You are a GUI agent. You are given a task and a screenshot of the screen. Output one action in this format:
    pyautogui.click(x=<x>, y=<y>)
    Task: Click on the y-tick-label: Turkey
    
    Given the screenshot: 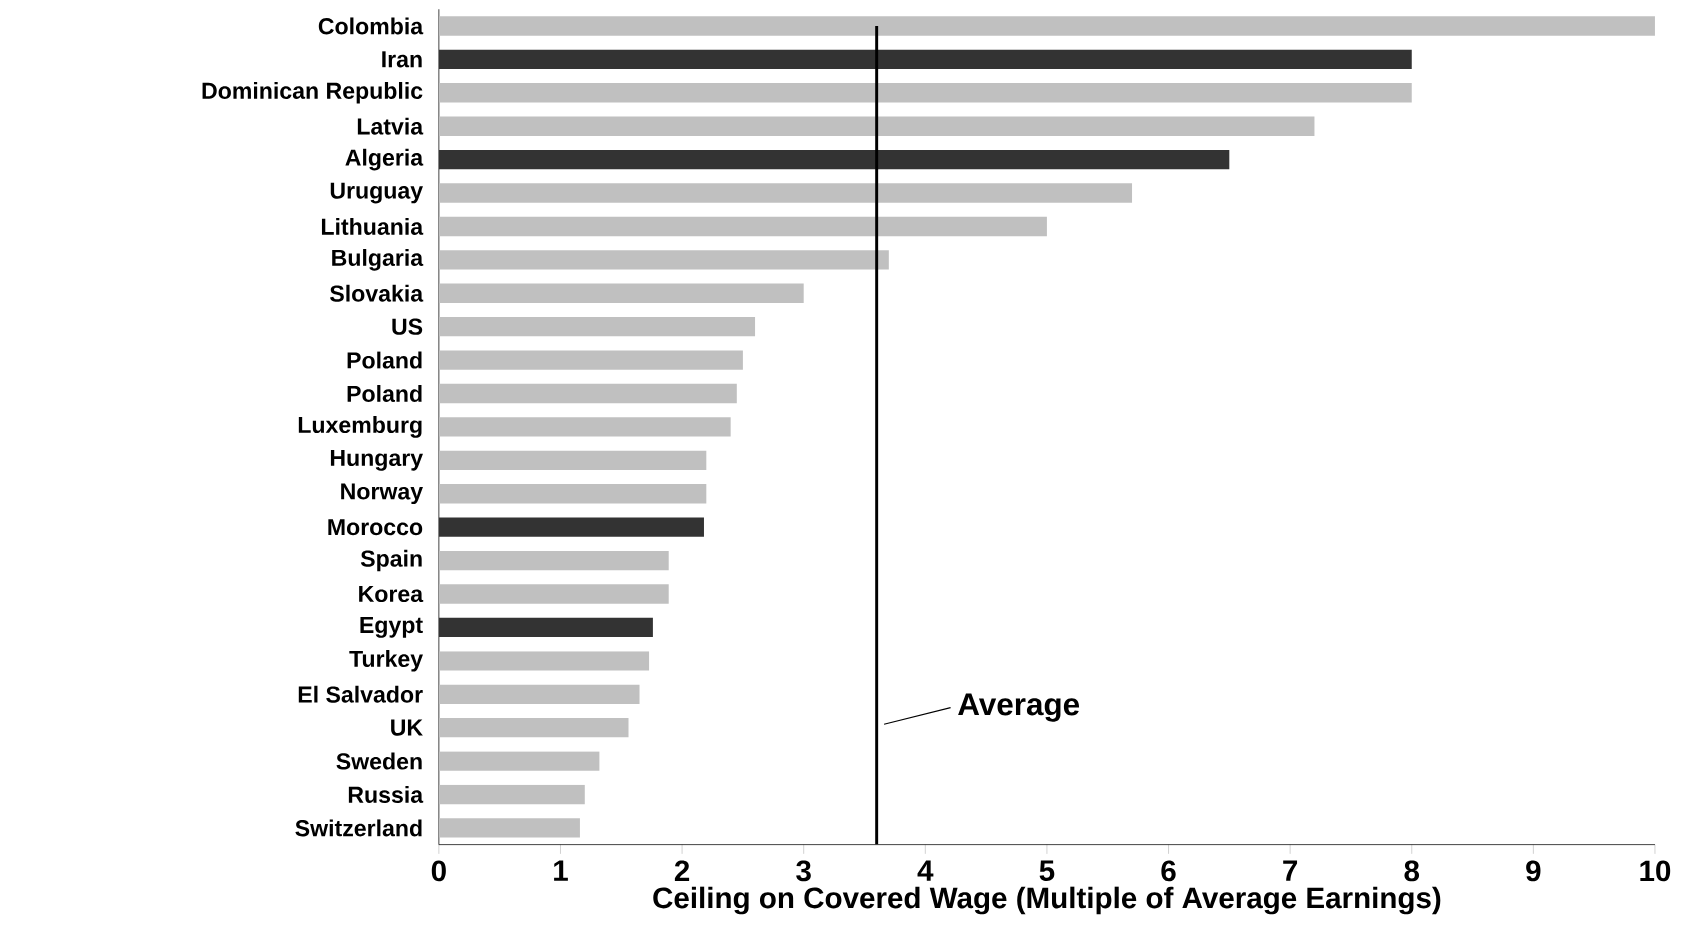 What is the action you would take?
    pyautogui.click(x=386, y=661)
    